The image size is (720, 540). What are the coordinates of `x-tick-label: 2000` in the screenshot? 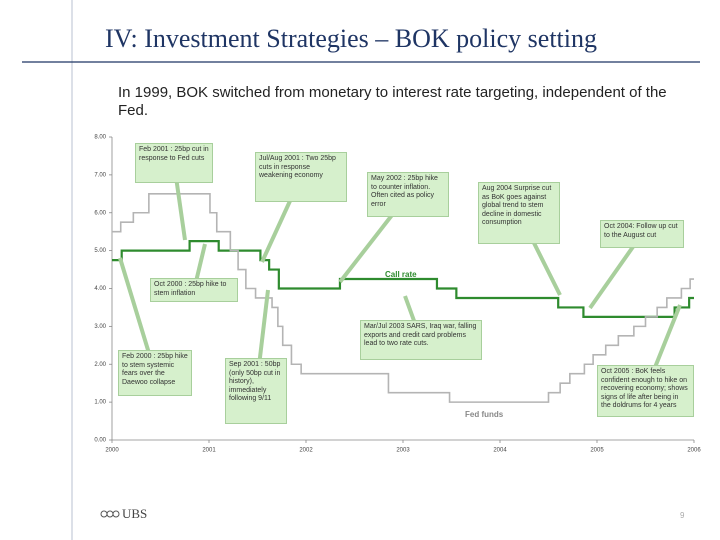 It's located at (112, 451).